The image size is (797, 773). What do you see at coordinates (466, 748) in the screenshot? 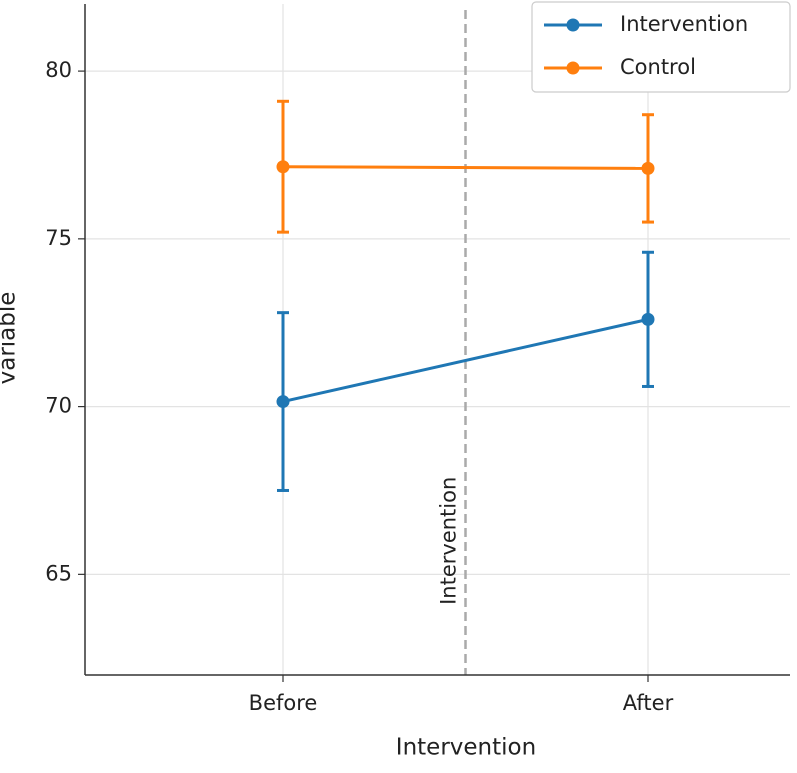
I see `x-axis-label: Intervention` at bounding box center [466, 748].